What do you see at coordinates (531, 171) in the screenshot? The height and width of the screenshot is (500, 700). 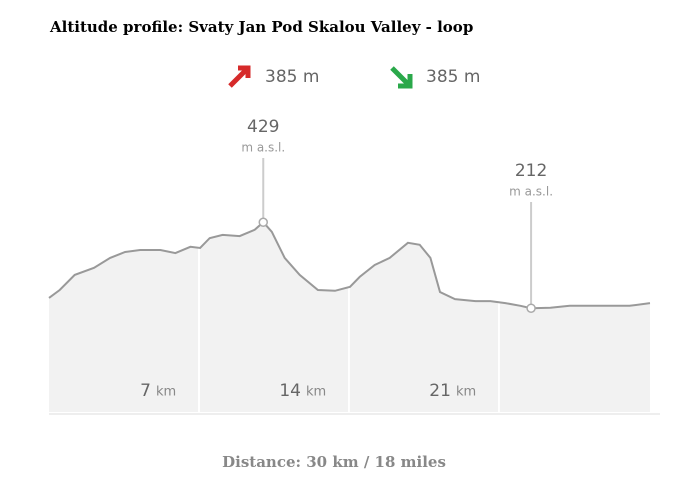 I see `annotation-value: 212` at bounding box center [531, 171].